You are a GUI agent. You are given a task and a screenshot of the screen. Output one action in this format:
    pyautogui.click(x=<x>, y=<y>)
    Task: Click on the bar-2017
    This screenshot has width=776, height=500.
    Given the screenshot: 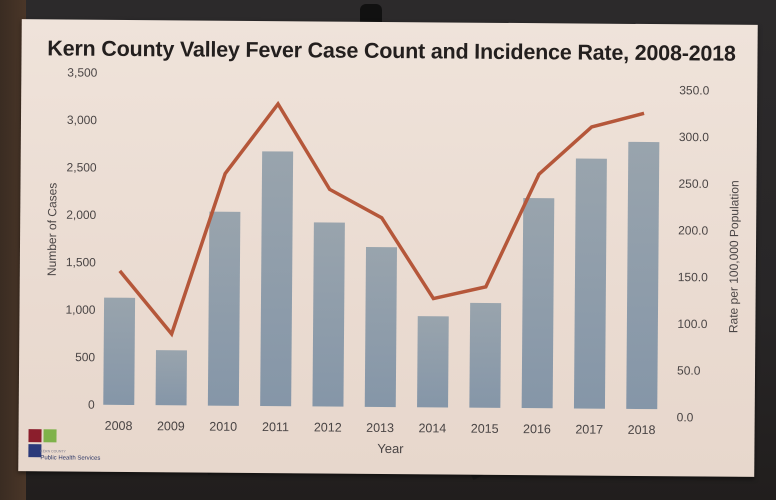 What is the action you would take?
    pyautogui.click(x=590, y=283)
    